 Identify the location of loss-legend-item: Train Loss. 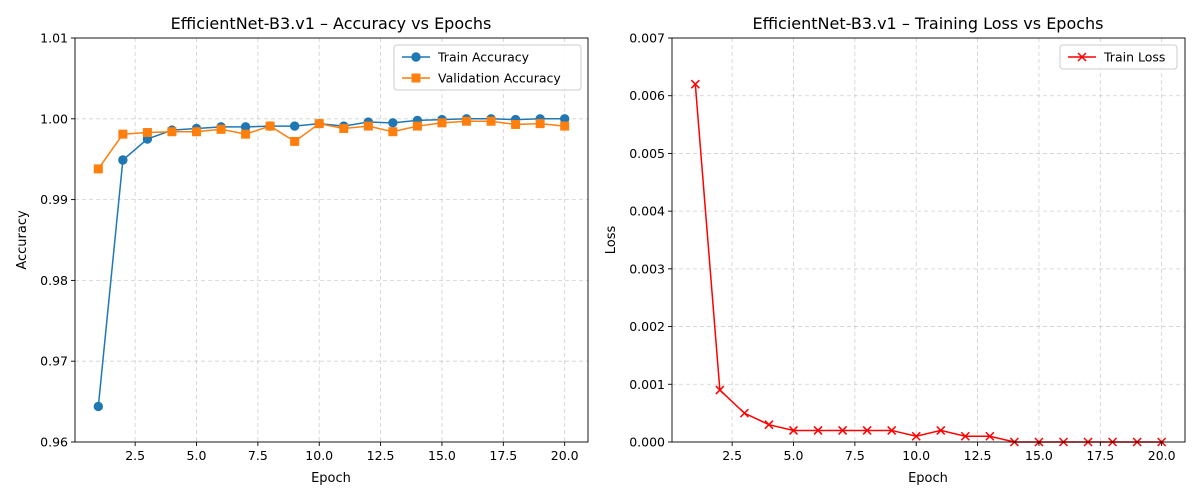
(1116, 57).